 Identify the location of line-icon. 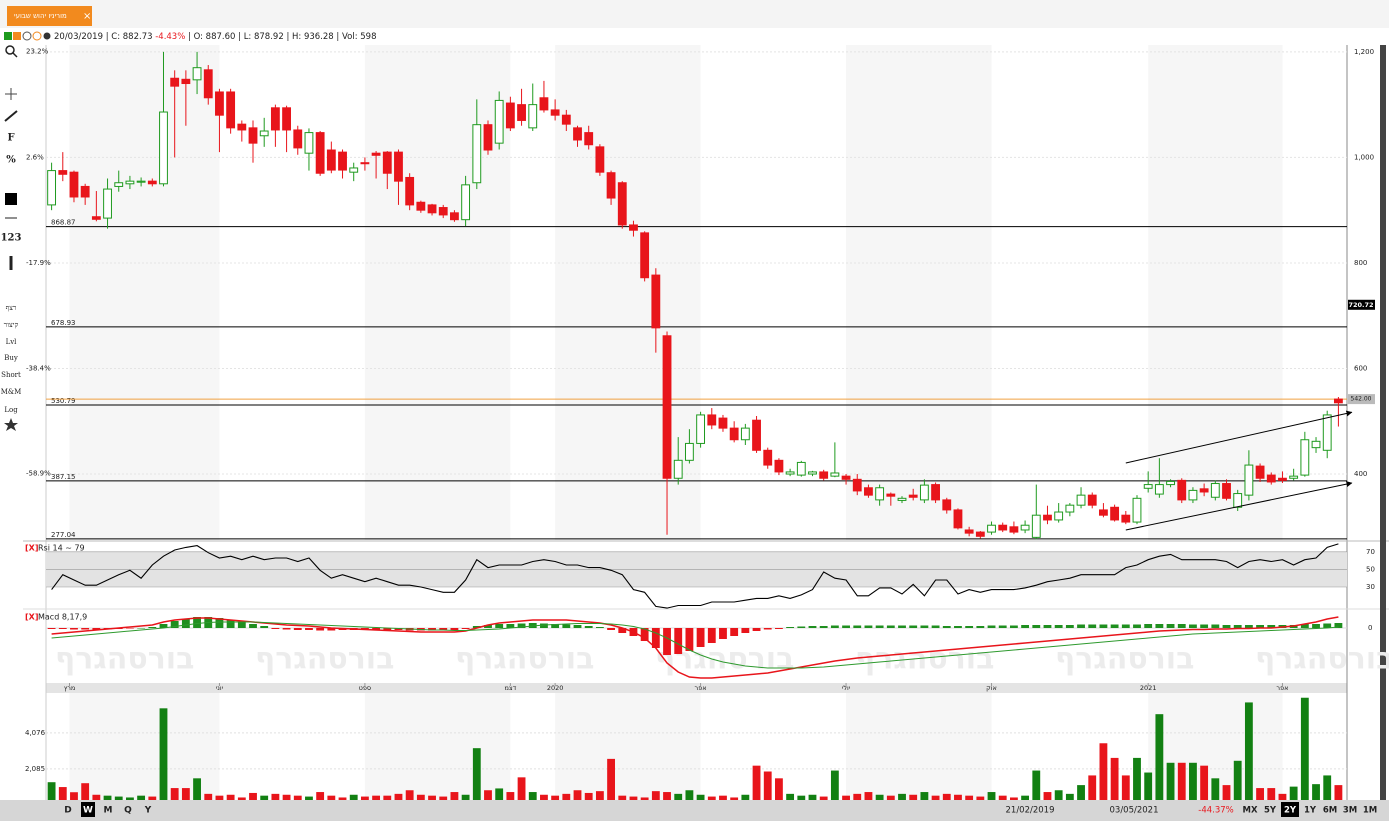
(11, 116).